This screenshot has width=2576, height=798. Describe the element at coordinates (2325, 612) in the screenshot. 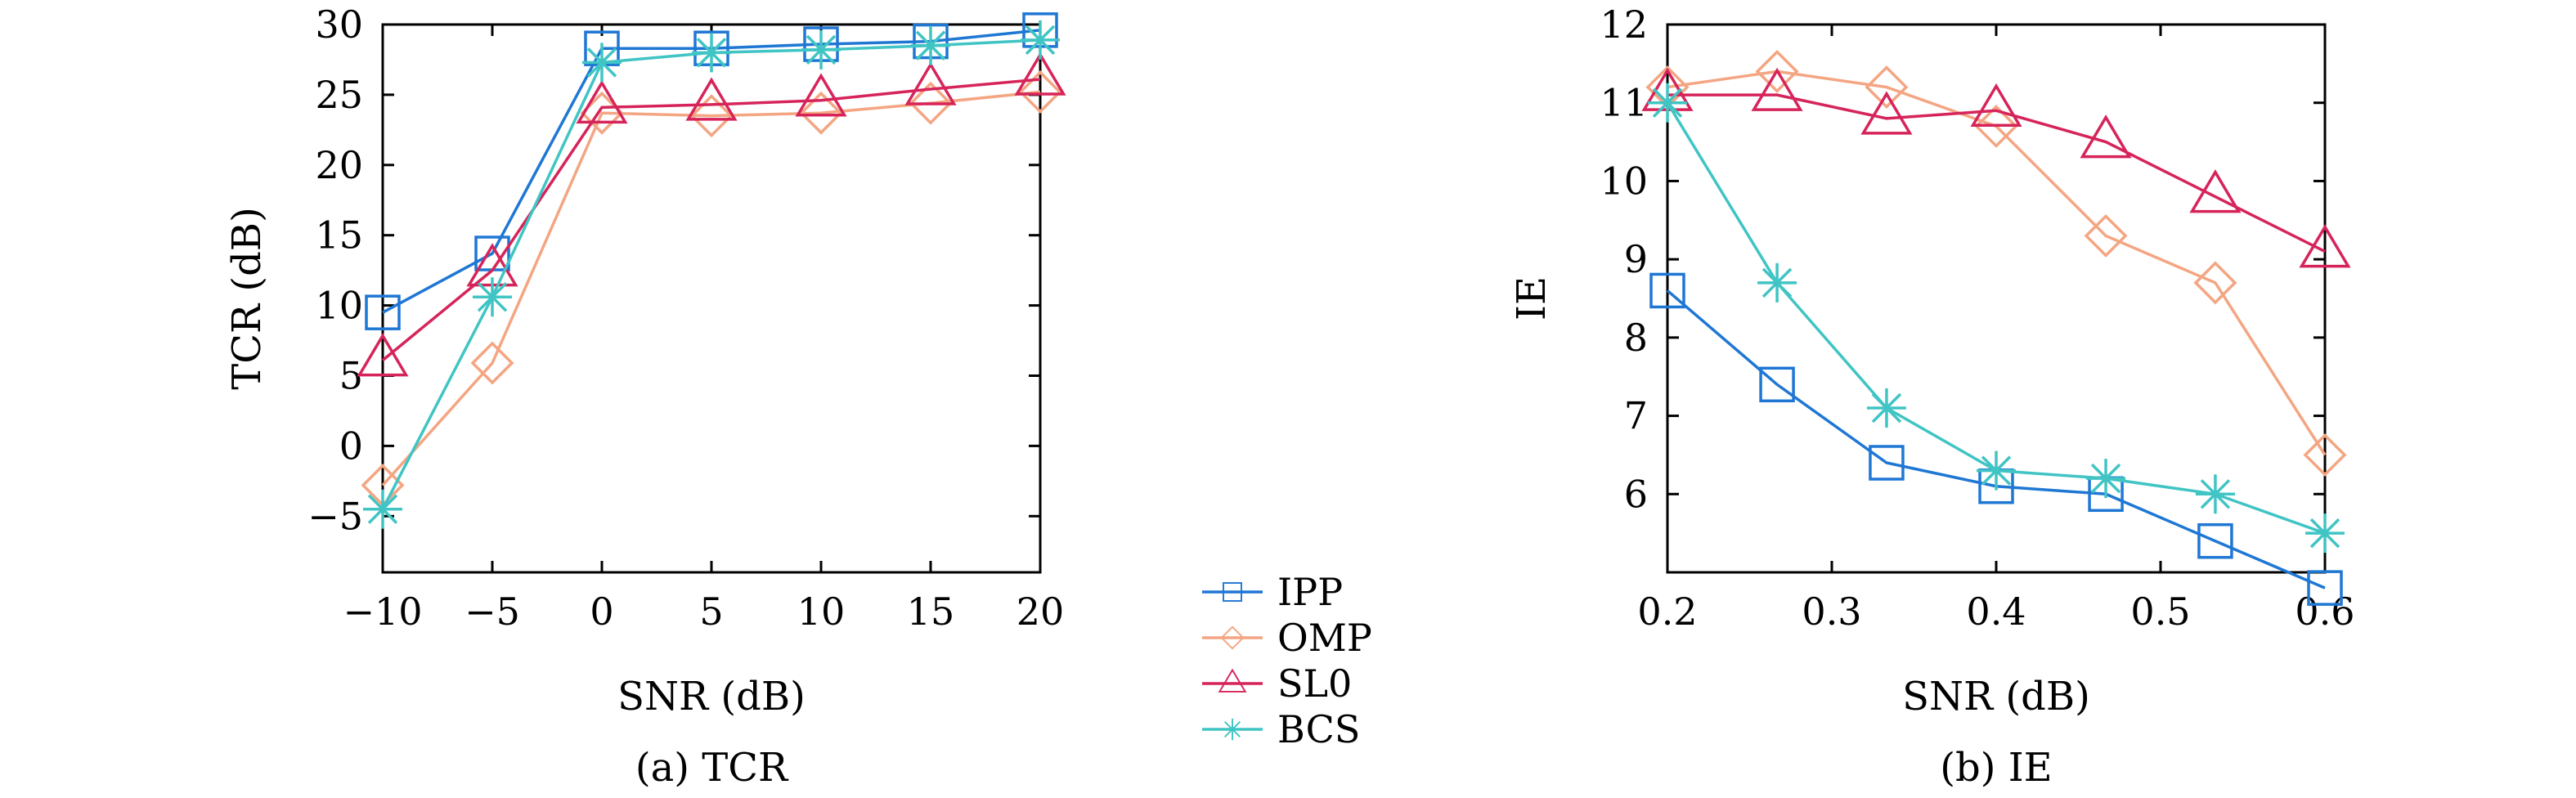

I see `x-tick-label: 0.6` at that location.